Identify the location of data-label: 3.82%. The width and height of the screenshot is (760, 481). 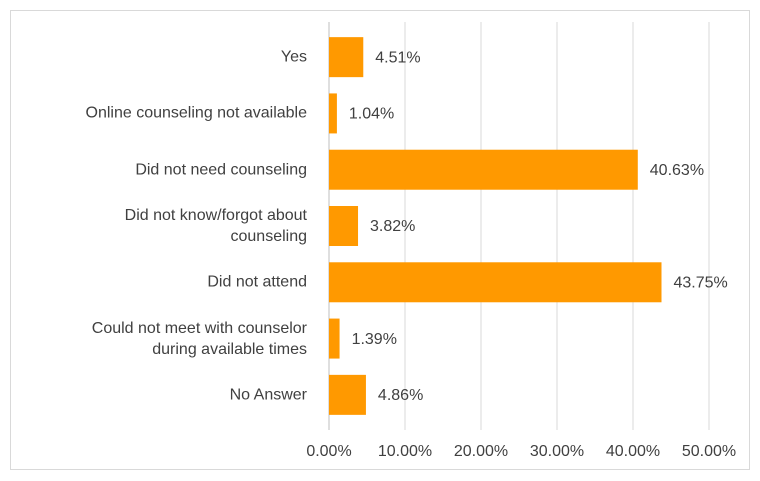
(392, 226).